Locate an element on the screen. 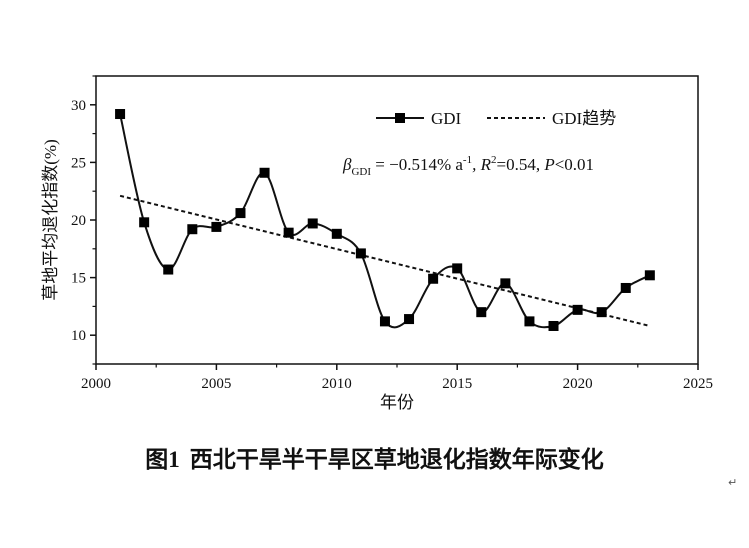  x-tick-label: 2005 is located at coordinates (216, 384).